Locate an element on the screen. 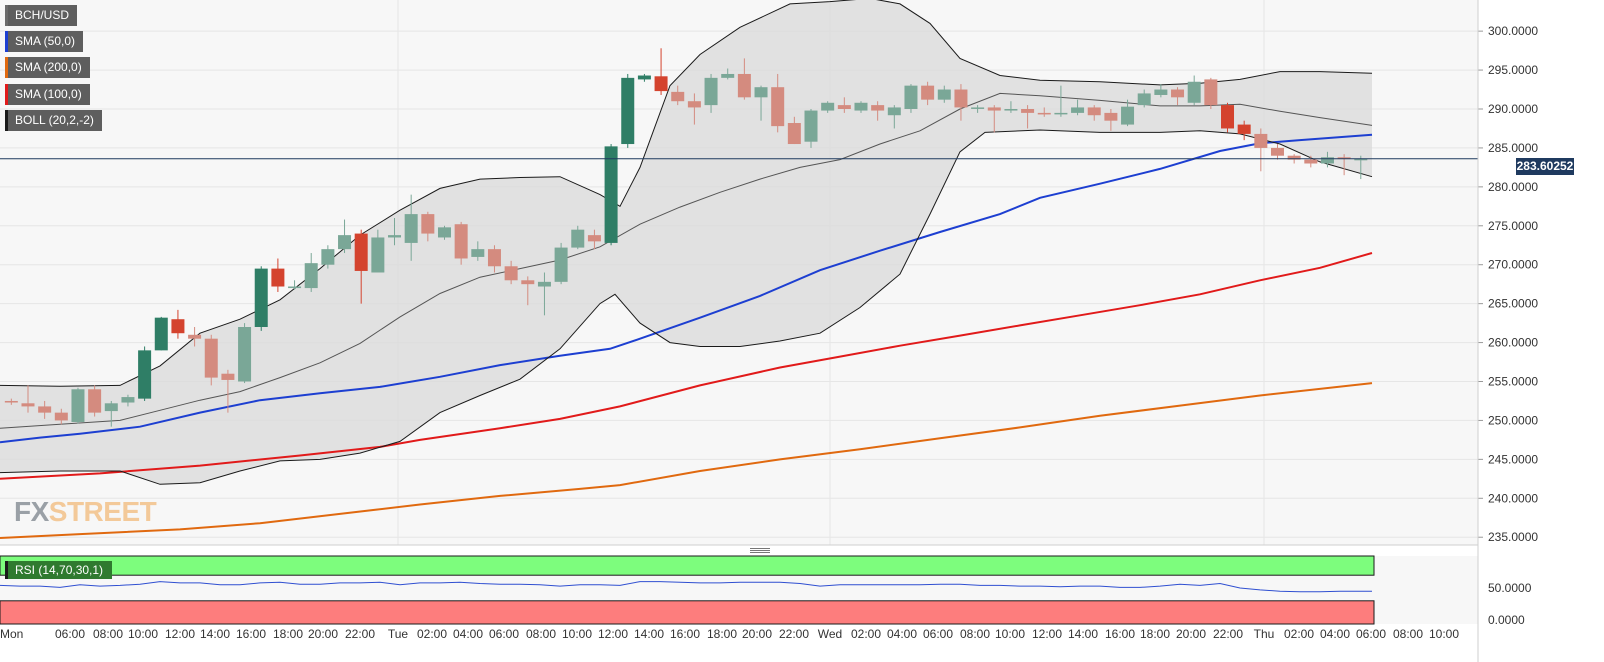 This screenshot has width=1604, height=662. rsi-label-text: RSI (14,70,30,1) is located at coordinates (59, 570).